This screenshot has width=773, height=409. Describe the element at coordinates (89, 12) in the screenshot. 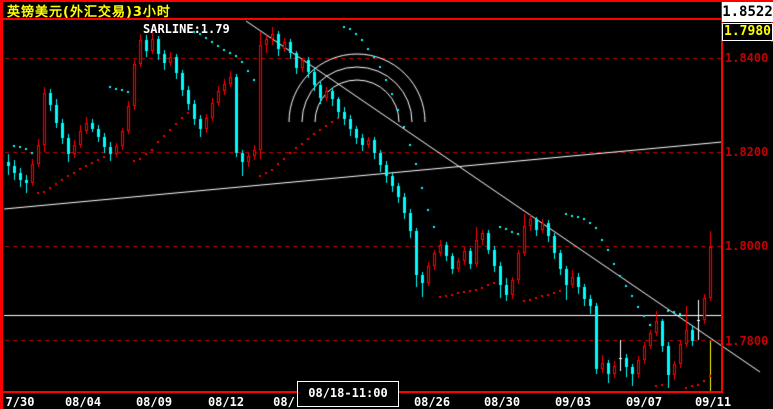

I see `page-title: 英镑美元(外汇交易)3小时` at that location.